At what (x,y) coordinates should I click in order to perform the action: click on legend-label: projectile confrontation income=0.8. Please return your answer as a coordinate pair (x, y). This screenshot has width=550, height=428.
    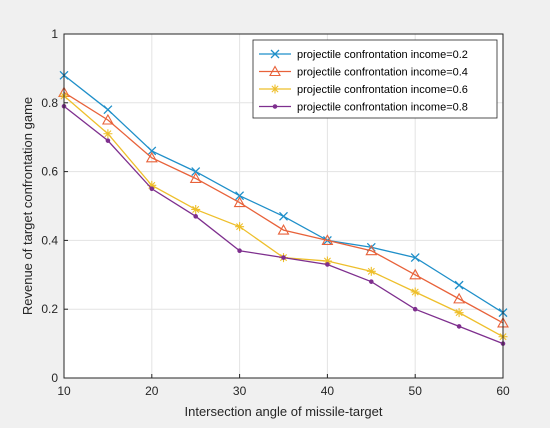
    Looking at the image, I should click on (382, 108).